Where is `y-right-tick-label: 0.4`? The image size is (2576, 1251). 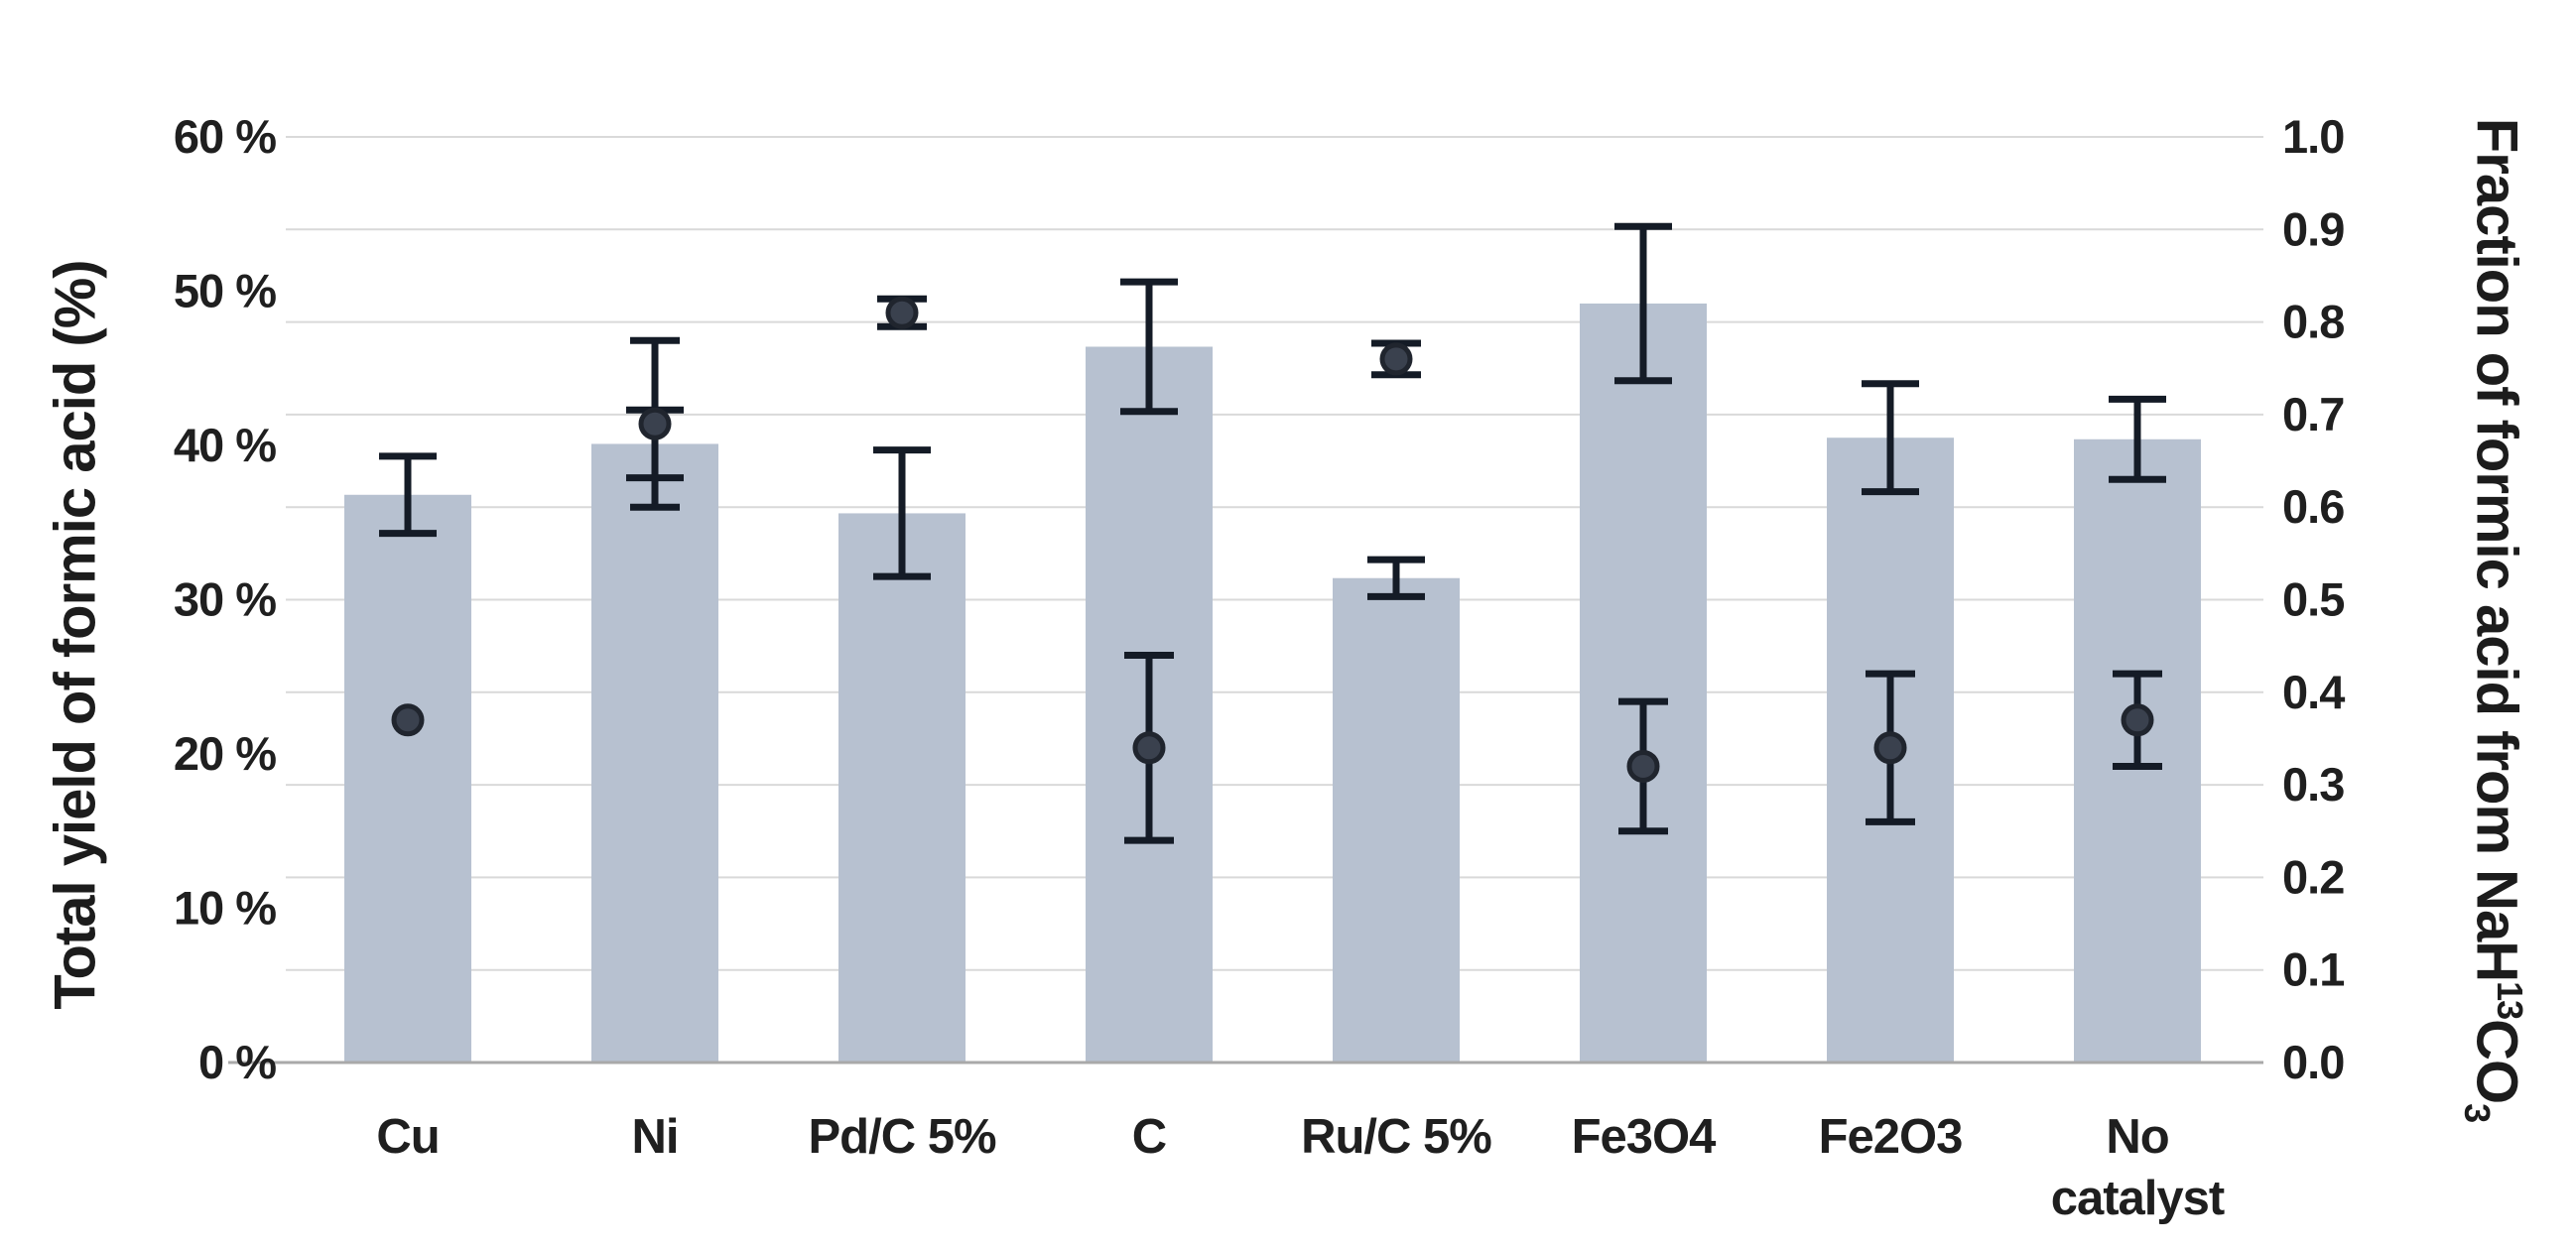
y-right-tick-label: 0.4 is located at coordinates (2314, 692).